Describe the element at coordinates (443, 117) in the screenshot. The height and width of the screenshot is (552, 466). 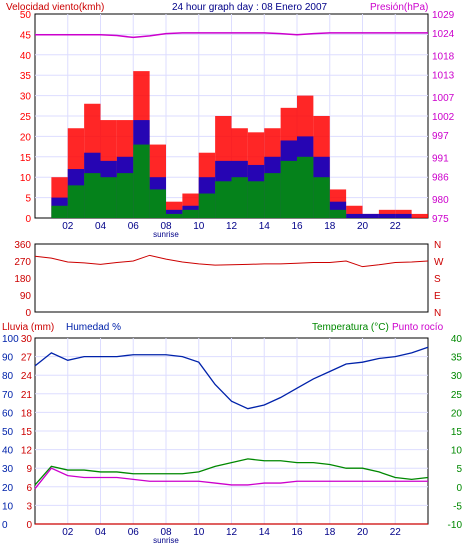
I see `pressure-tick-label: 1002` at that location.